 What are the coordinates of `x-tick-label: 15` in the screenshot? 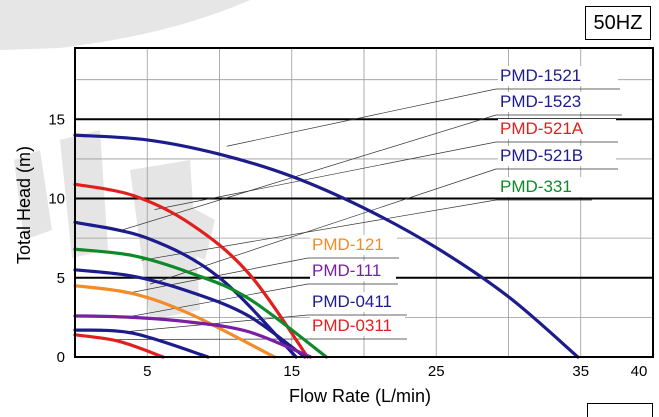 It's located at (291, 371).